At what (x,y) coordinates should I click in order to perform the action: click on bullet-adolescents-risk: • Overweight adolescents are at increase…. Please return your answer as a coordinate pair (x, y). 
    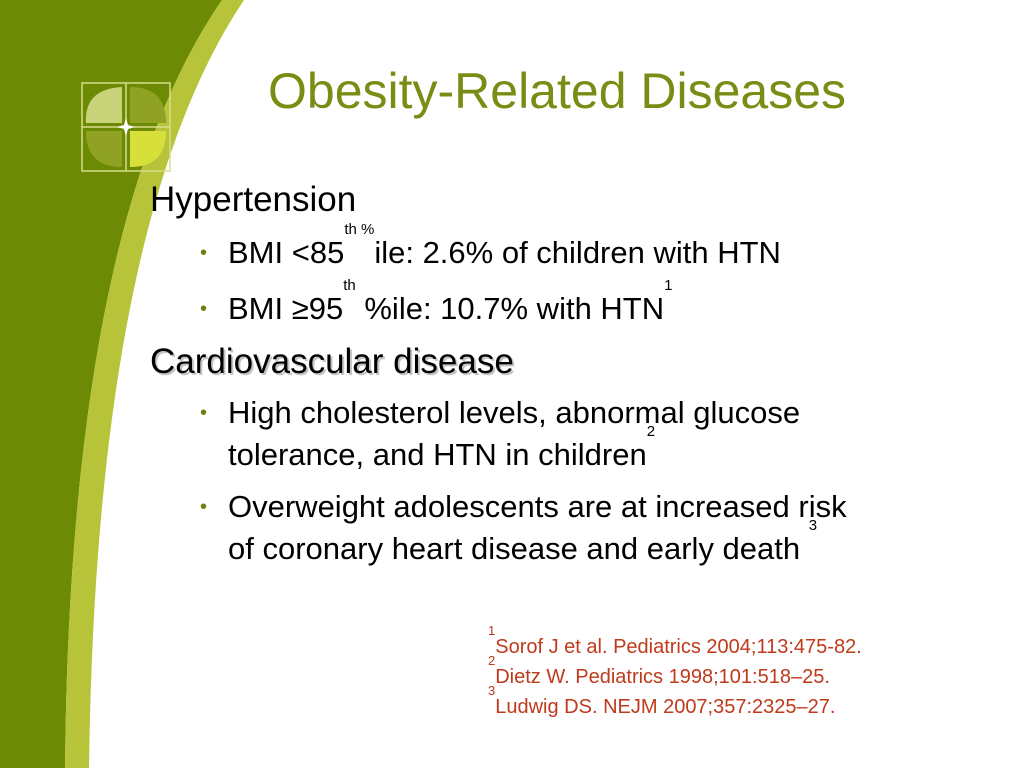
    Looking at the image, I should click on (585, 528).